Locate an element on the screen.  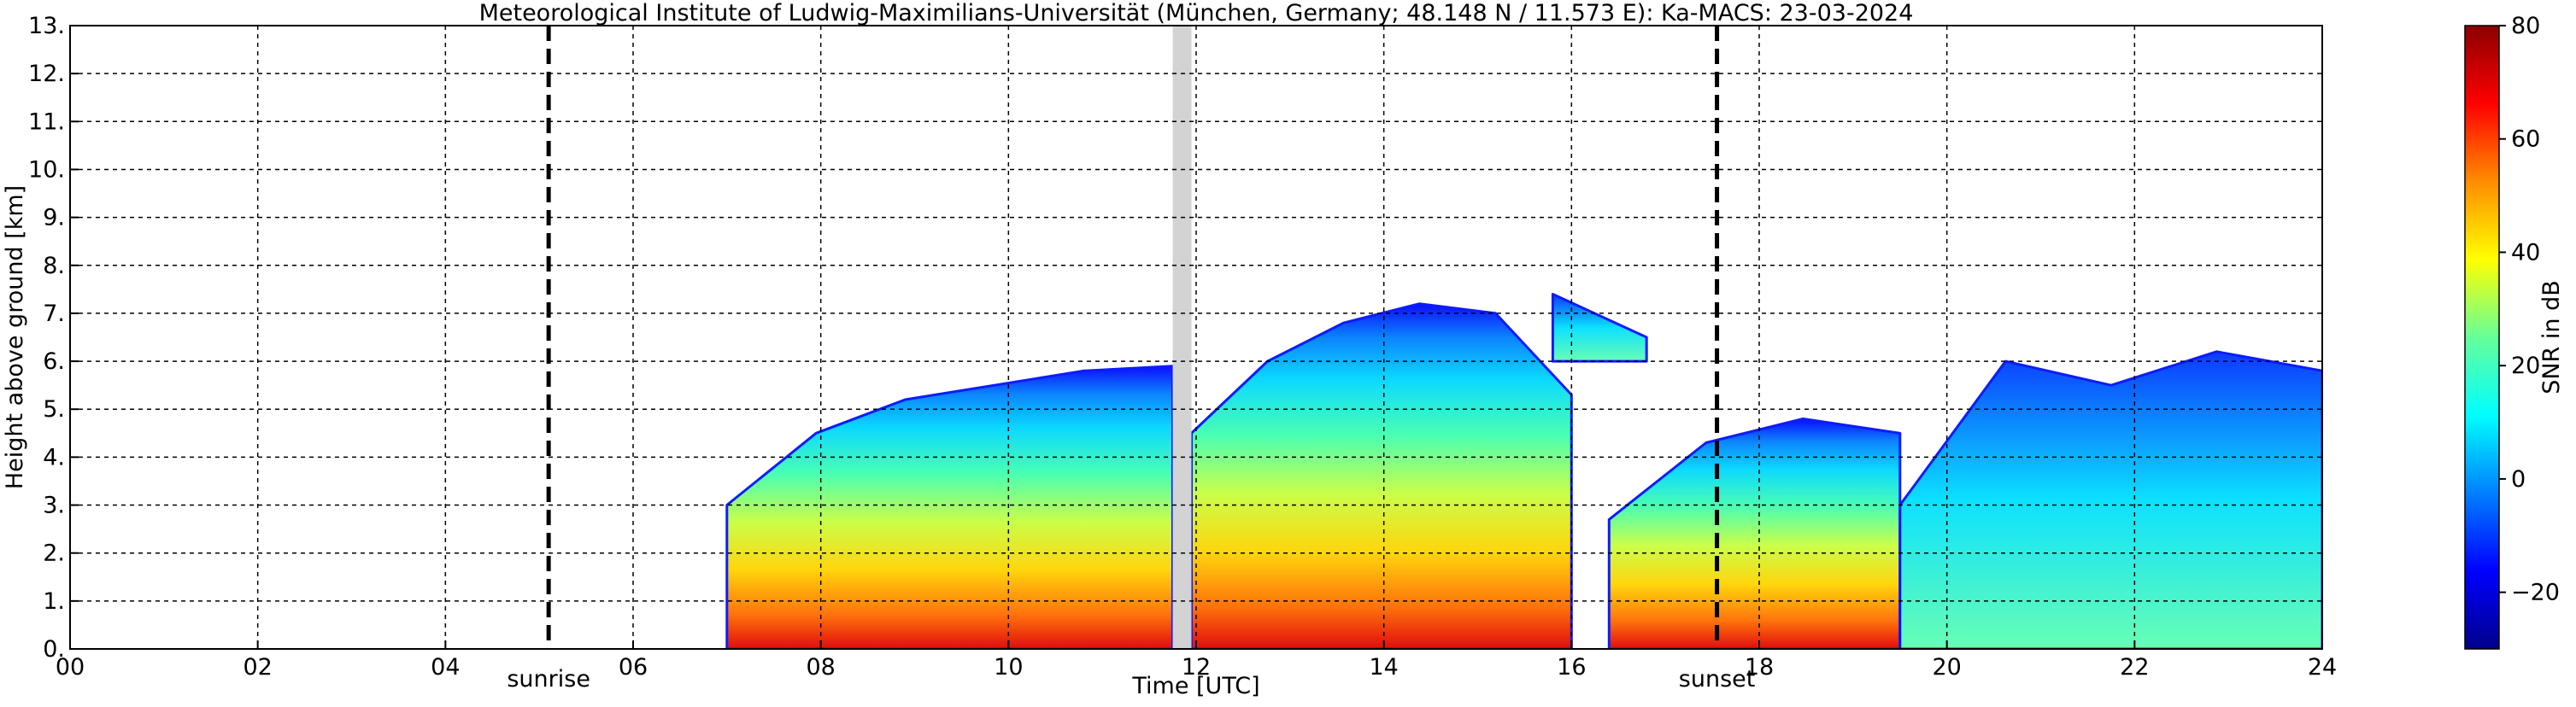
x-tick-label: 22 is located at coordinates (2134, 667).